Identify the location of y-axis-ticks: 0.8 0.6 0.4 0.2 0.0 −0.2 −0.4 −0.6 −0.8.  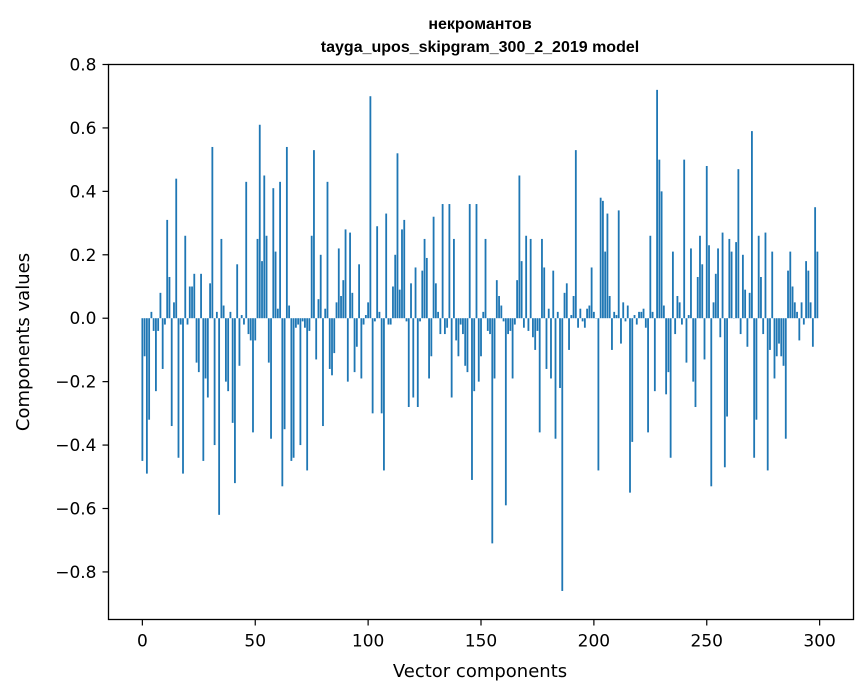
(82, 319).